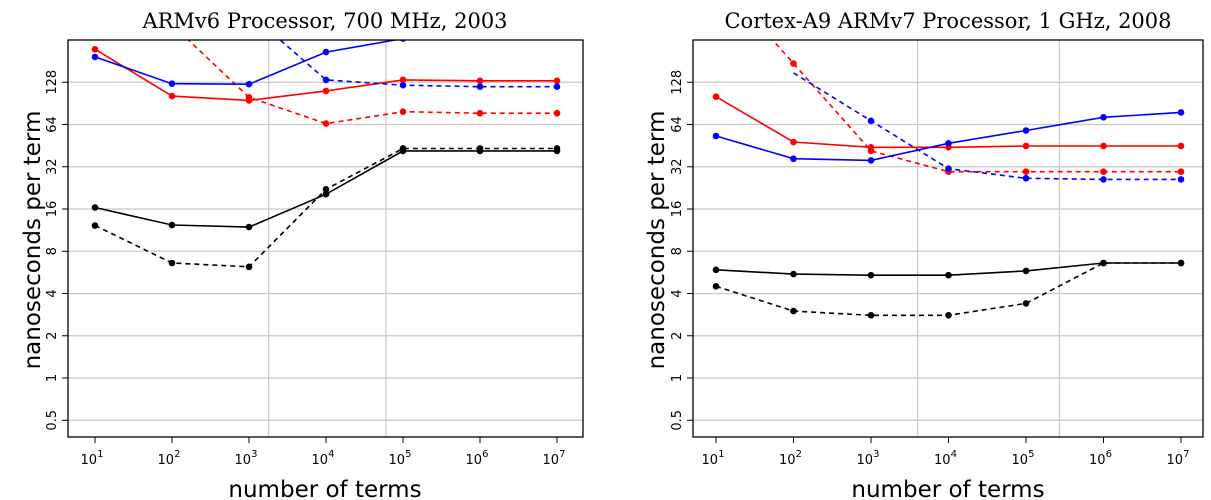  Describe the element at coordinates (677, 336) in the screenshot. I see `y-tick-label: 2` at that location.